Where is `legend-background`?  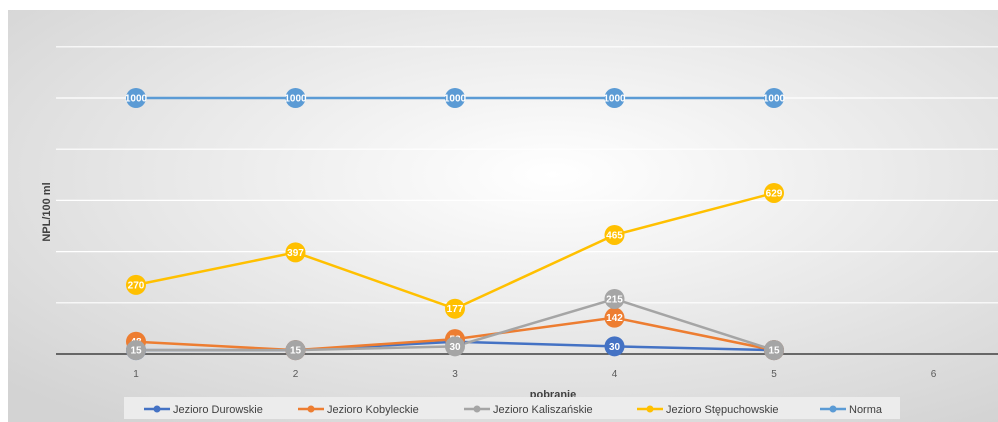
legend-background is located at coordinates (512, 408).